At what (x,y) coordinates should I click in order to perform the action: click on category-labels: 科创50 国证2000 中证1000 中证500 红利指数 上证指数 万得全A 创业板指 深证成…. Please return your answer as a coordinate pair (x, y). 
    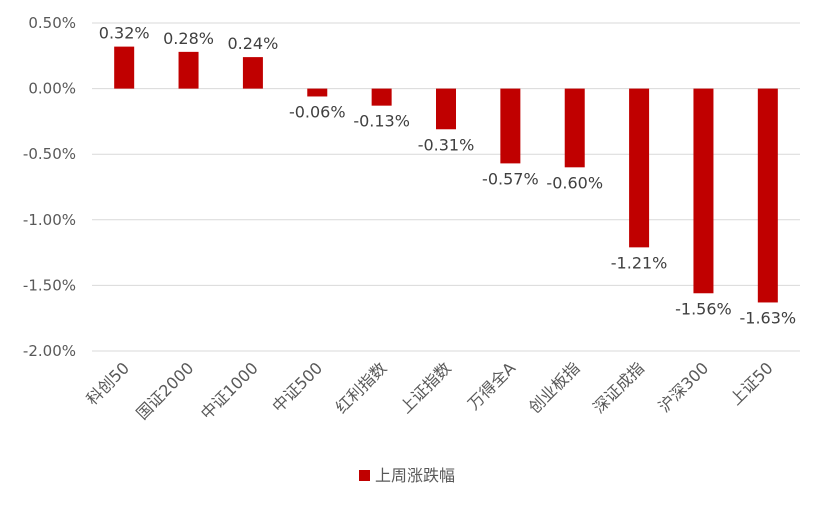
    Looking at the image, I should click on (430, 390).